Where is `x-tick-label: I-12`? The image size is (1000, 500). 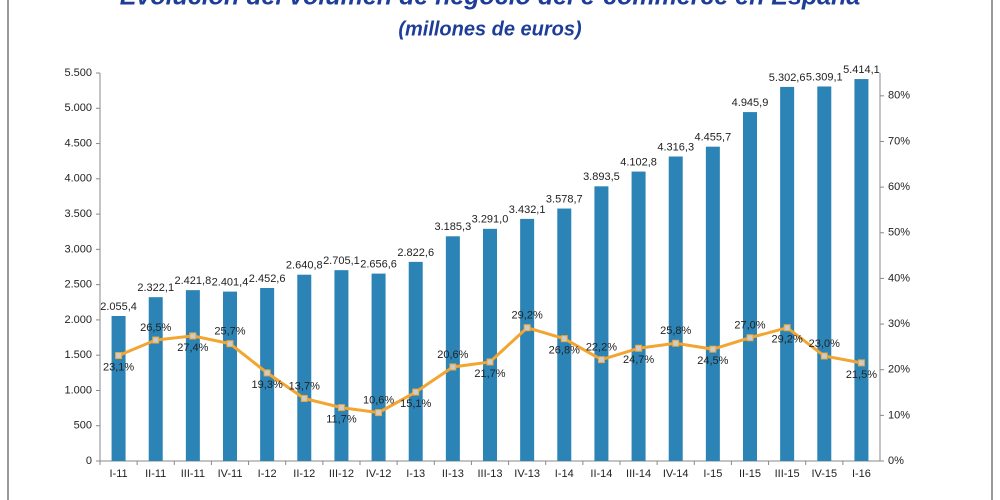
x-tick-label: I-12 is located at coordinates (267, 474).